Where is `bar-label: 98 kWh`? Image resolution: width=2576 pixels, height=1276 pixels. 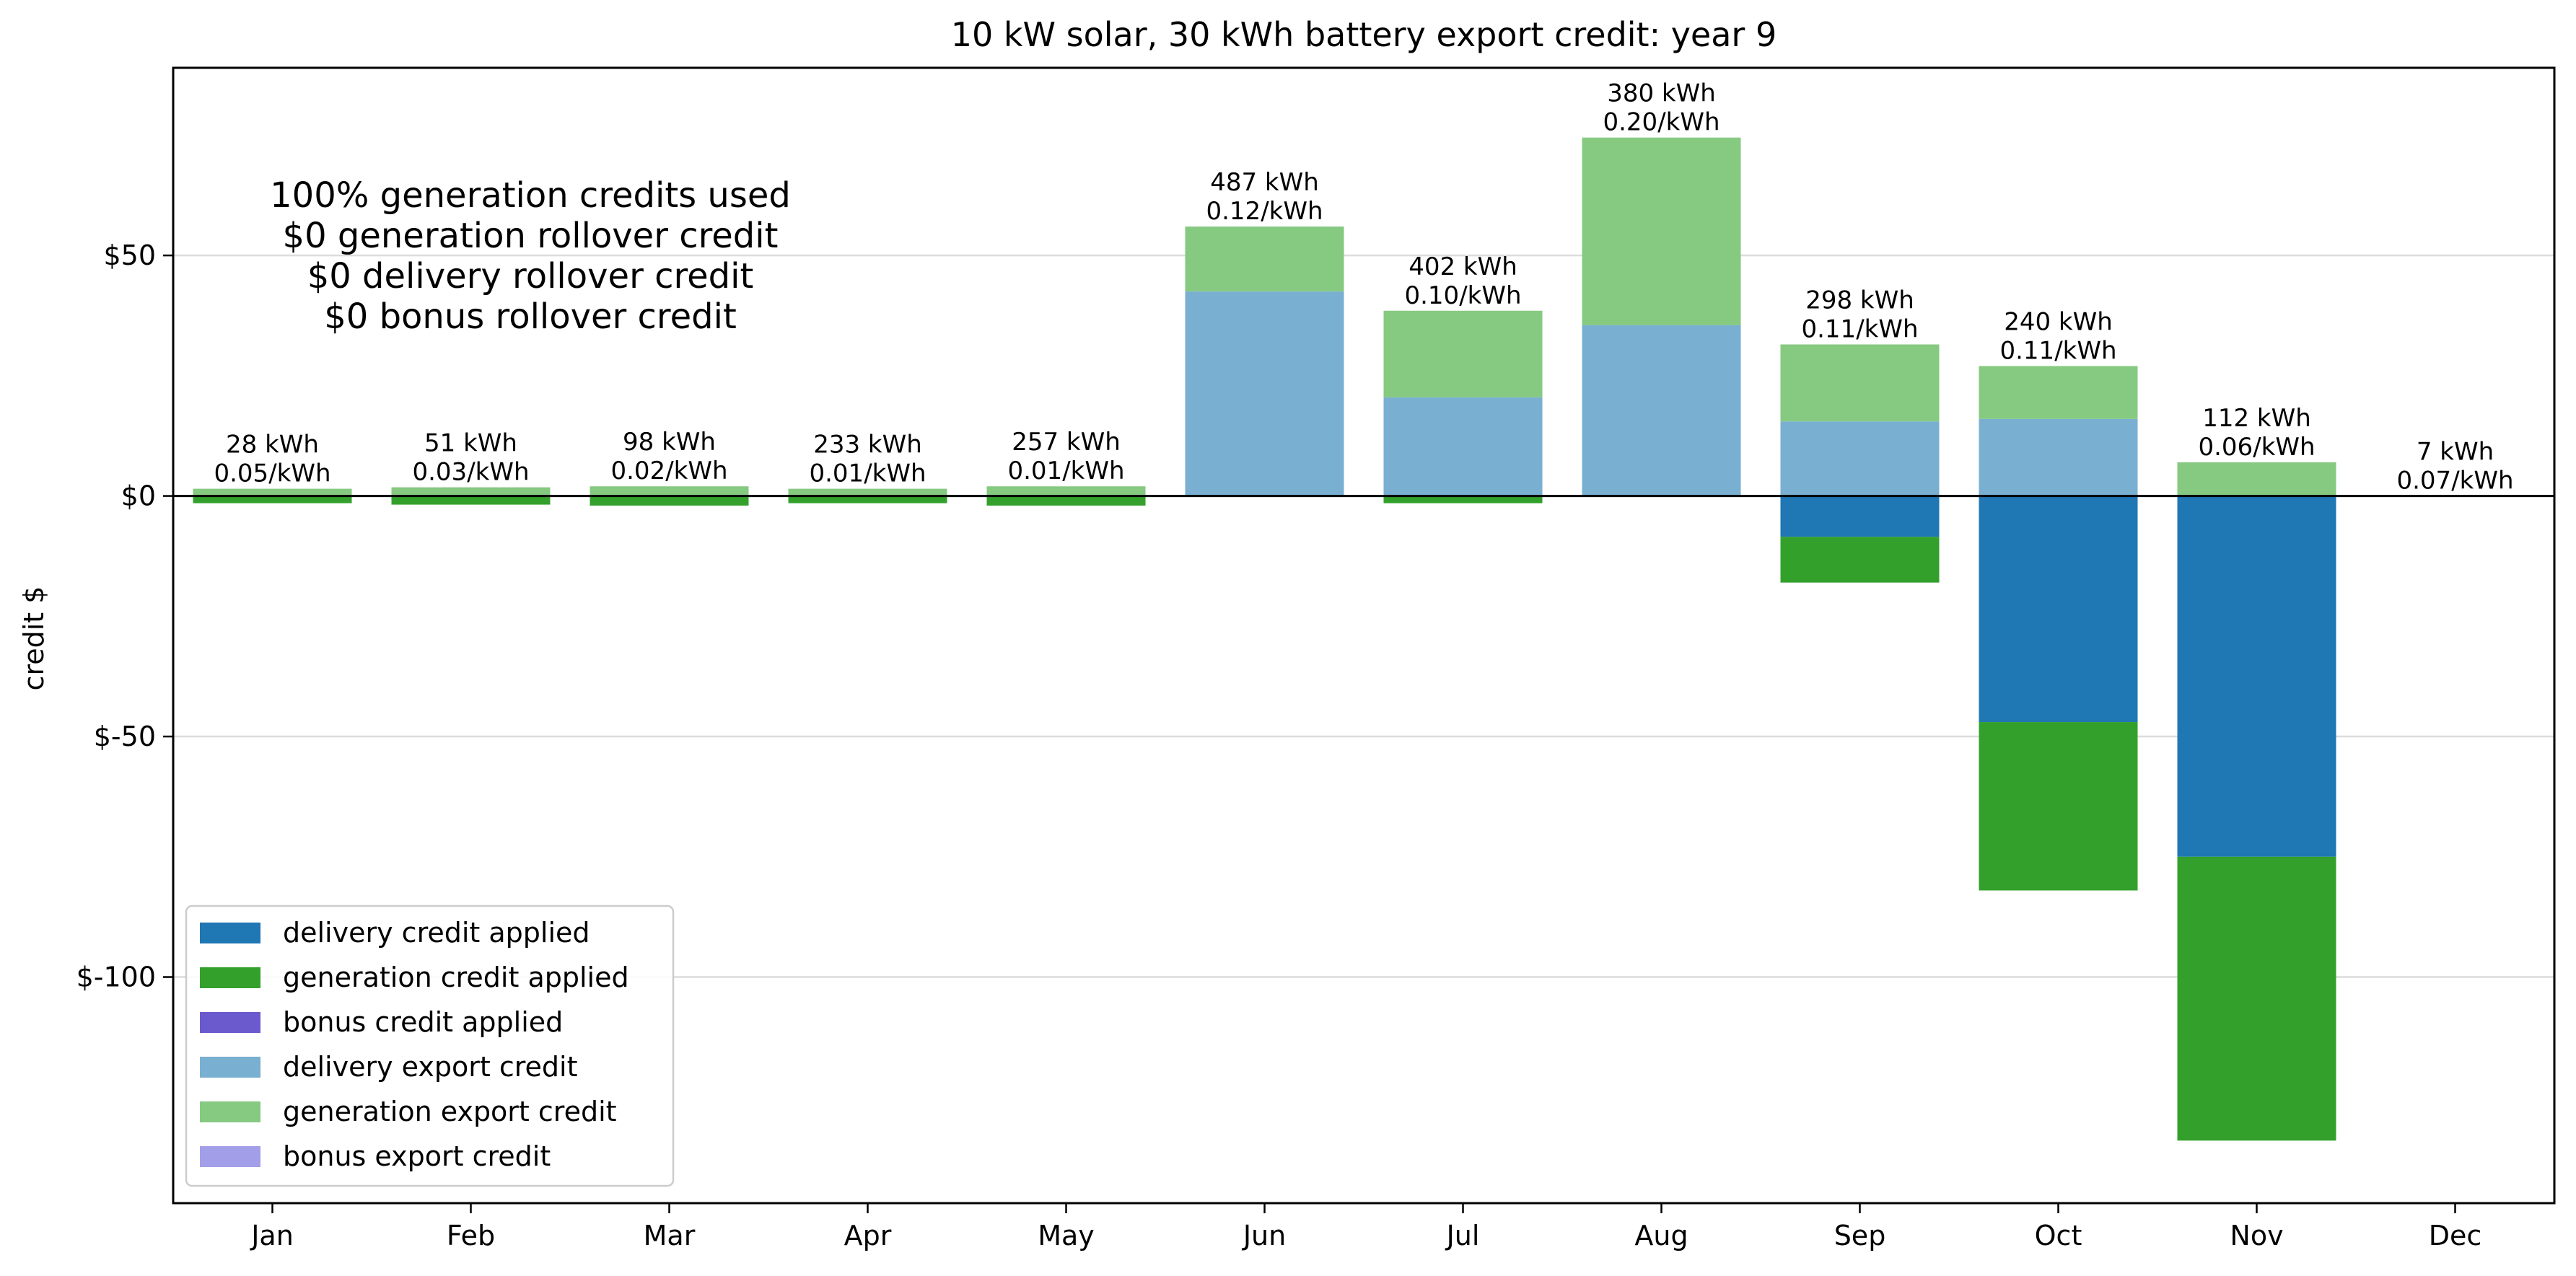
bar-label: 98 kWh is located at coordinates (669, 443).